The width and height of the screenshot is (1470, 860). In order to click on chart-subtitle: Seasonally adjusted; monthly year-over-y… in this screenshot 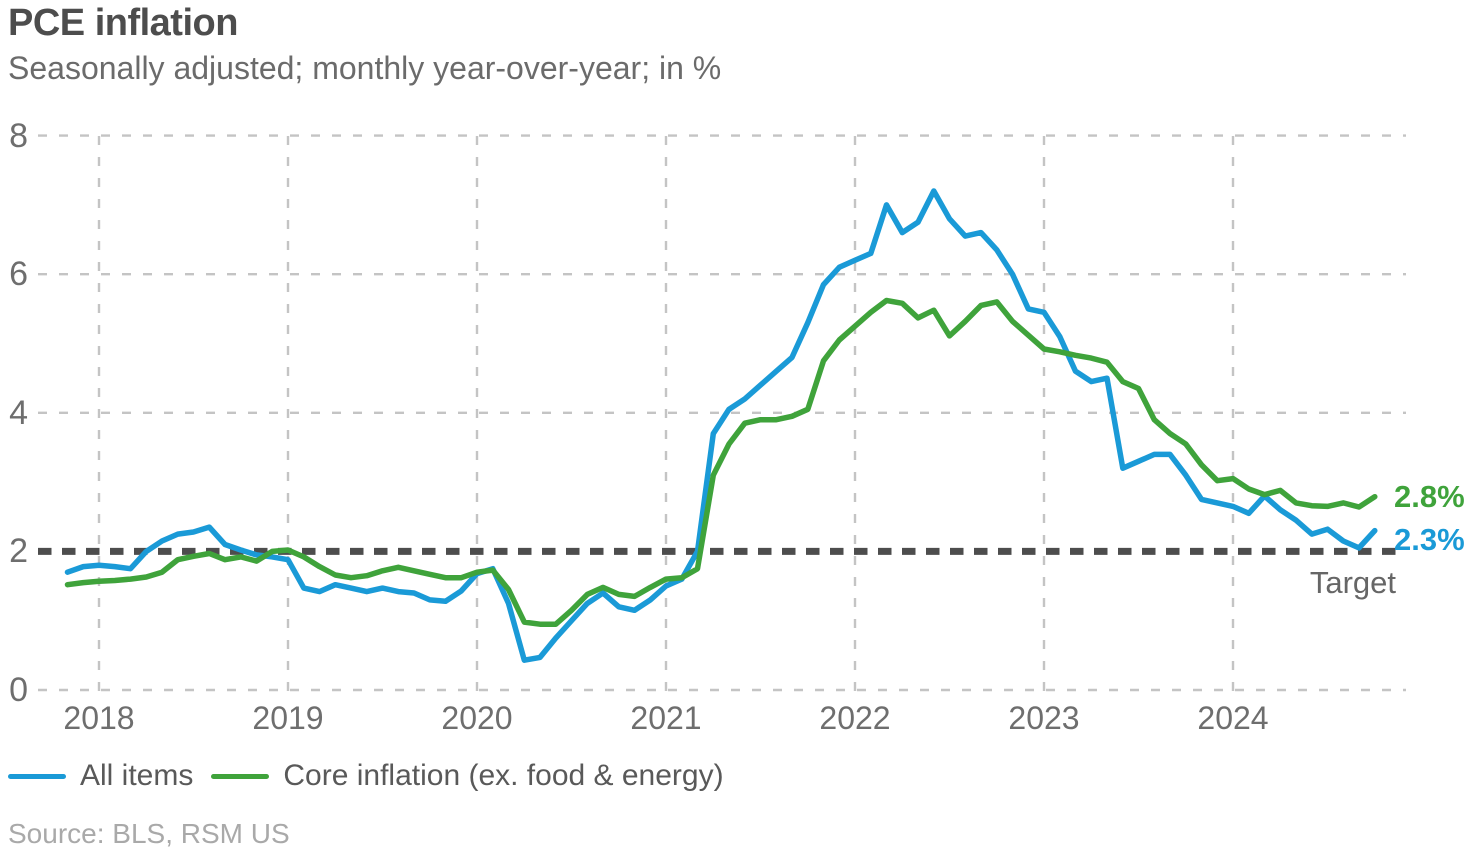, I will do `click(365, 68)`.